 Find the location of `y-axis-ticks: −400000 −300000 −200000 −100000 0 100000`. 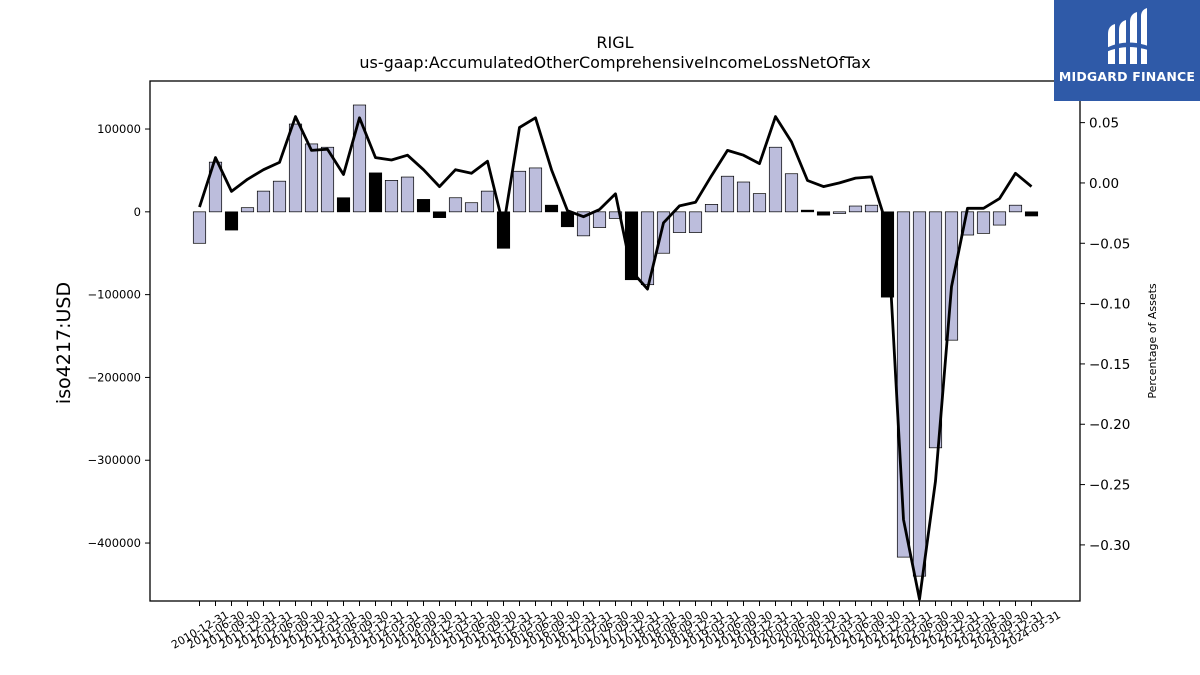

y-axis-ticks: −400000 −300000 −200000 −100000 0 100000 is located at coordinates (118, 336).